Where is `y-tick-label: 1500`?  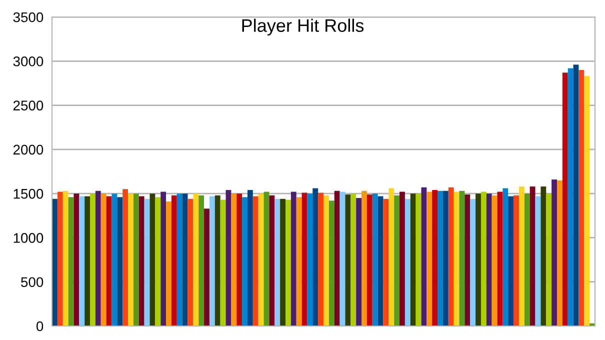
y-tick-label: 1500 is located at coordinates (29, 193).